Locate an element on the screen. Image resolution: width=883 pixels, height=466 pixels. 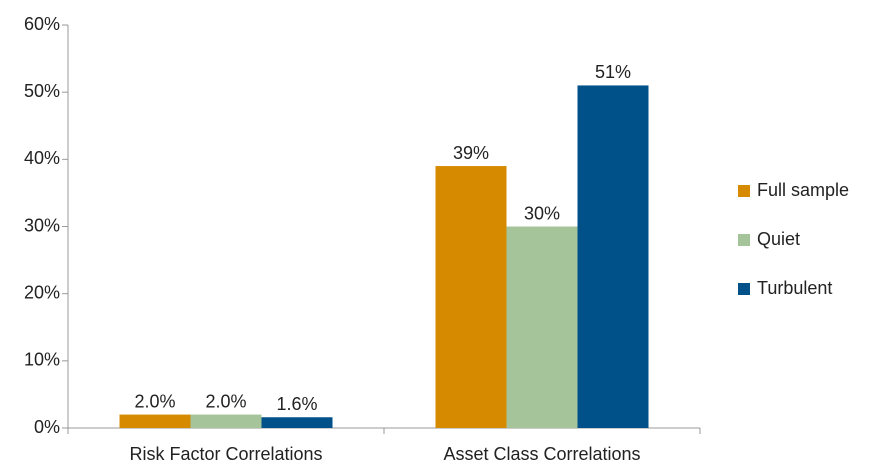
x-tick-label: Risk Factor Correlations is located at coordinates (225, 454).